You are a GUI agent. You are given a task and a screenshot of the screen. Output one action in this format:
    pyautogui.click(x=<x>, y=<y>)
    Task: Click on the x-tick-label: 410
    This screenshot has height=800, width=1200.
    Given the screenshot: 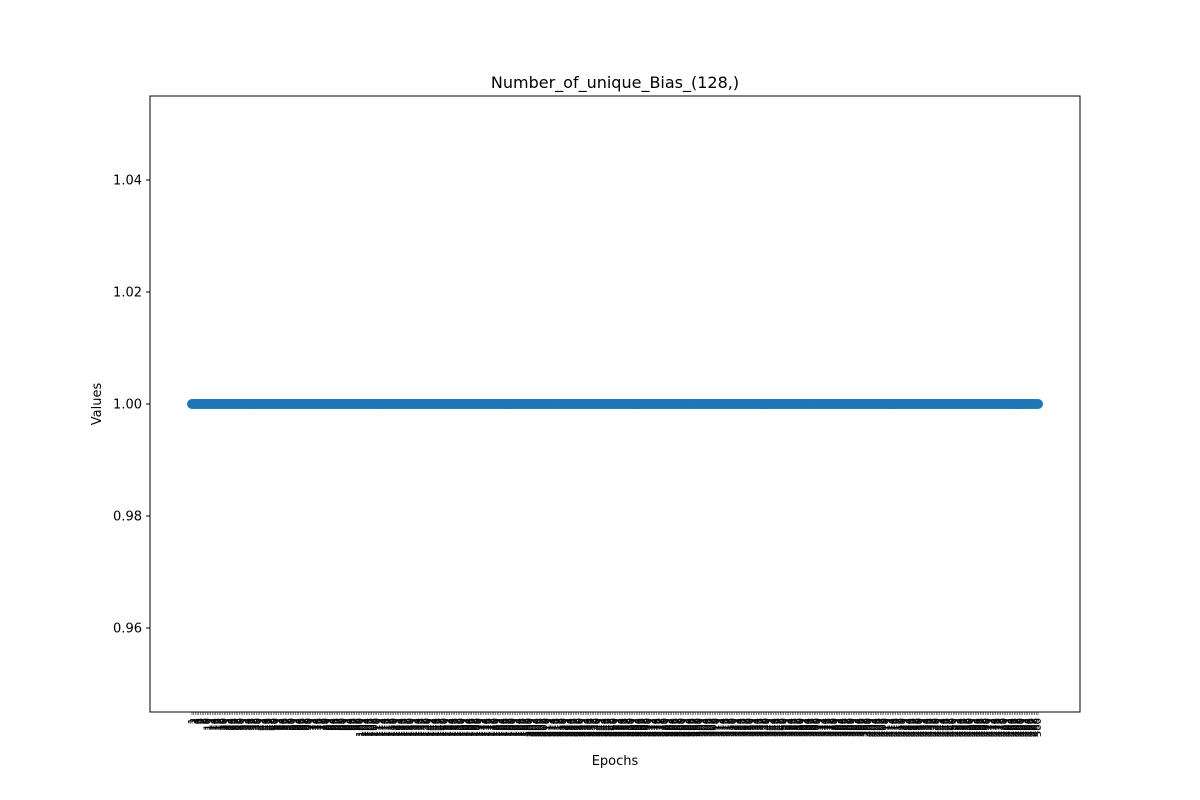 What is the action you would take?
    pyautogui.click(x=885, y=727)
    